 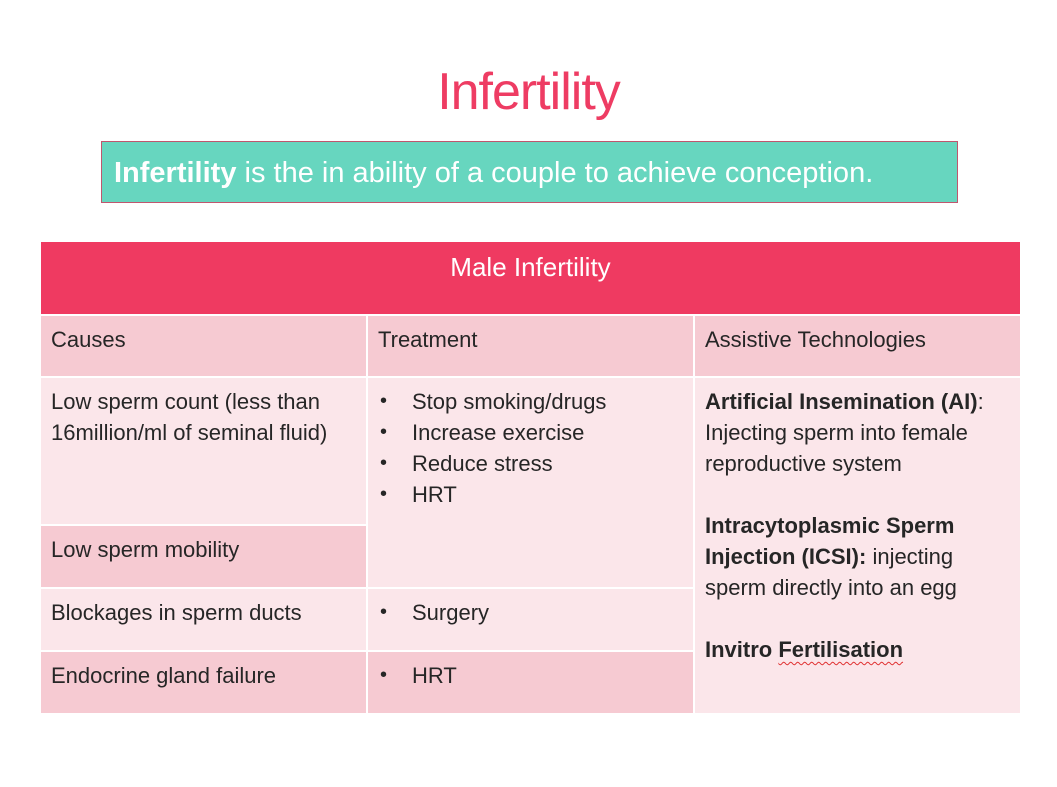 I want to click on ivf-title-1: Invitro, so click(x=742, y=649).